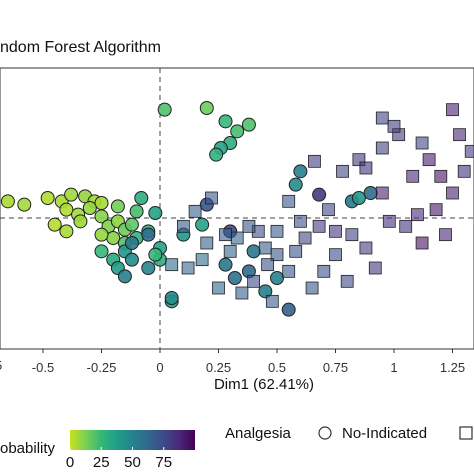  I want to click on left-edge-tick-label: 5, so click(1, 365).